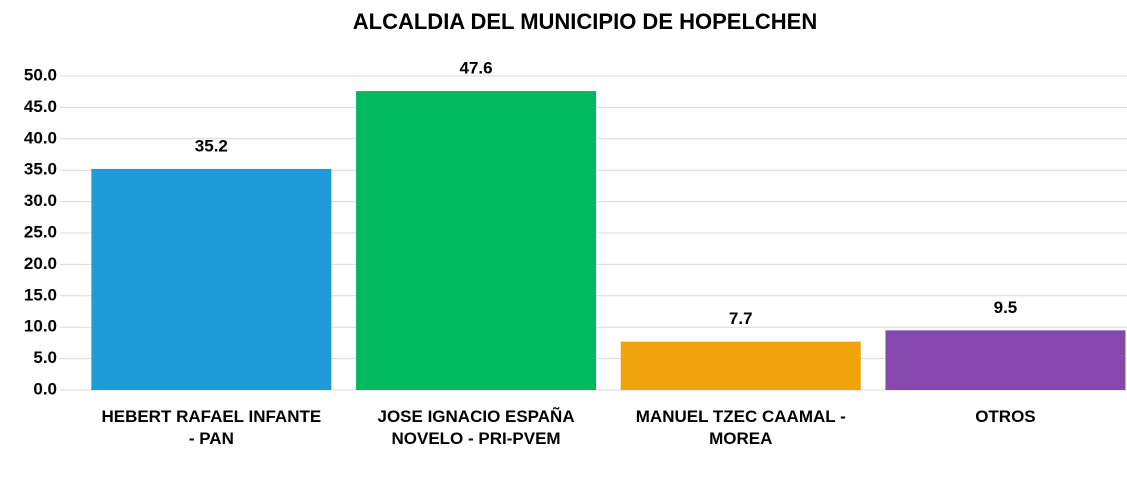 This screenshot has width=1127, height=486. What do you see at coordinates (40, 74) in the screenshot?
I see `y-tick-label: 50.0` at bounding box center [40, 74].